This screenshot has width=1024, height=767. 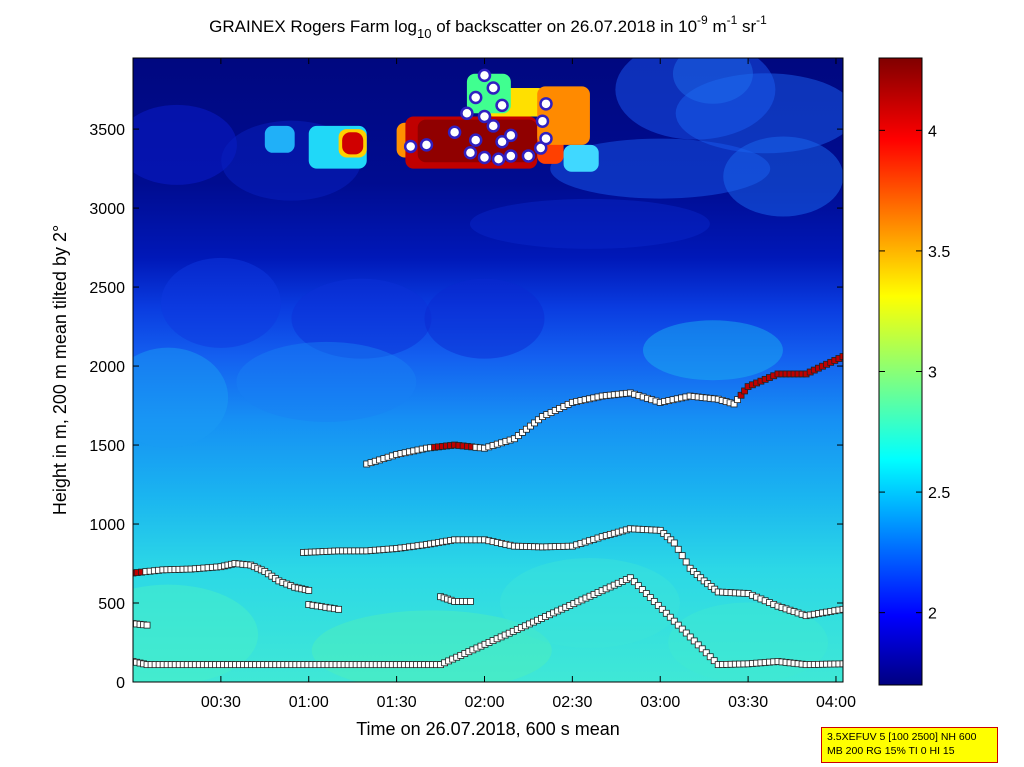 What do you see at coordinates (484, 702) in the screenshot?
I see `x-tick-label: 02:00` at bounding box center [484, 702].